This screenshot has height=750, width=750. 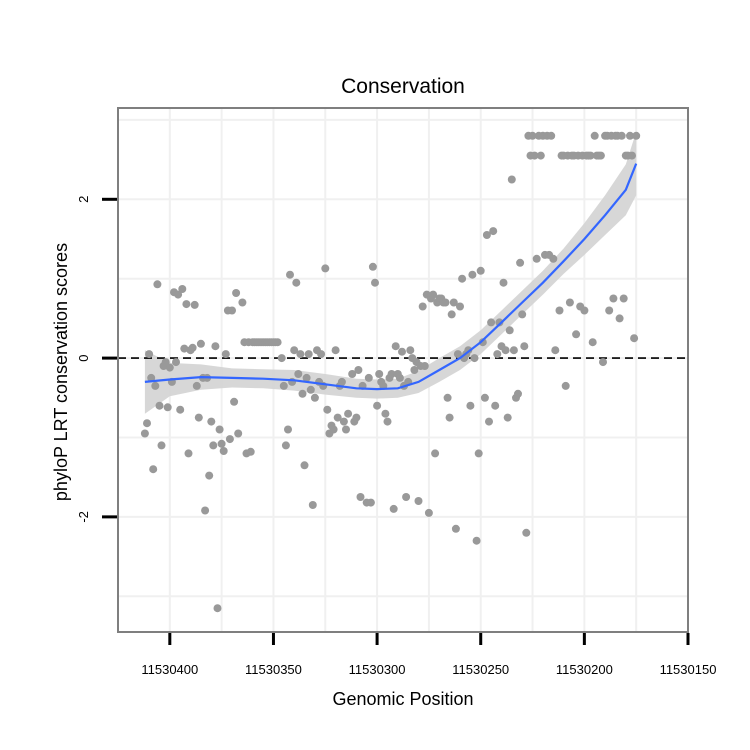 I want to click on y-axis-title: phyloP LRT conservation scores, so click(x=61, y=372).